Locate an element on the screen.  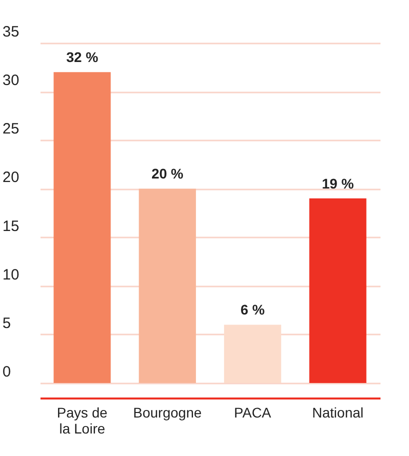
x-tick-label: PACA is located at coordinates (253, 412).